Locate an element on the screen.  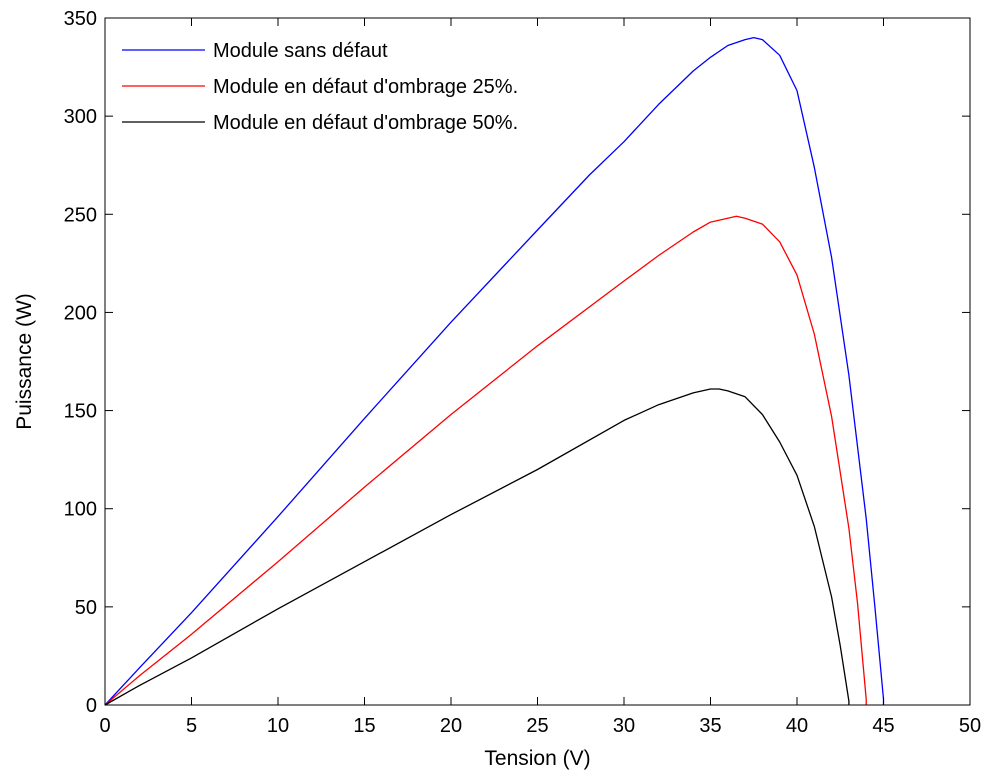
x-tick-label: 30 is located at coordinates (624, 726).